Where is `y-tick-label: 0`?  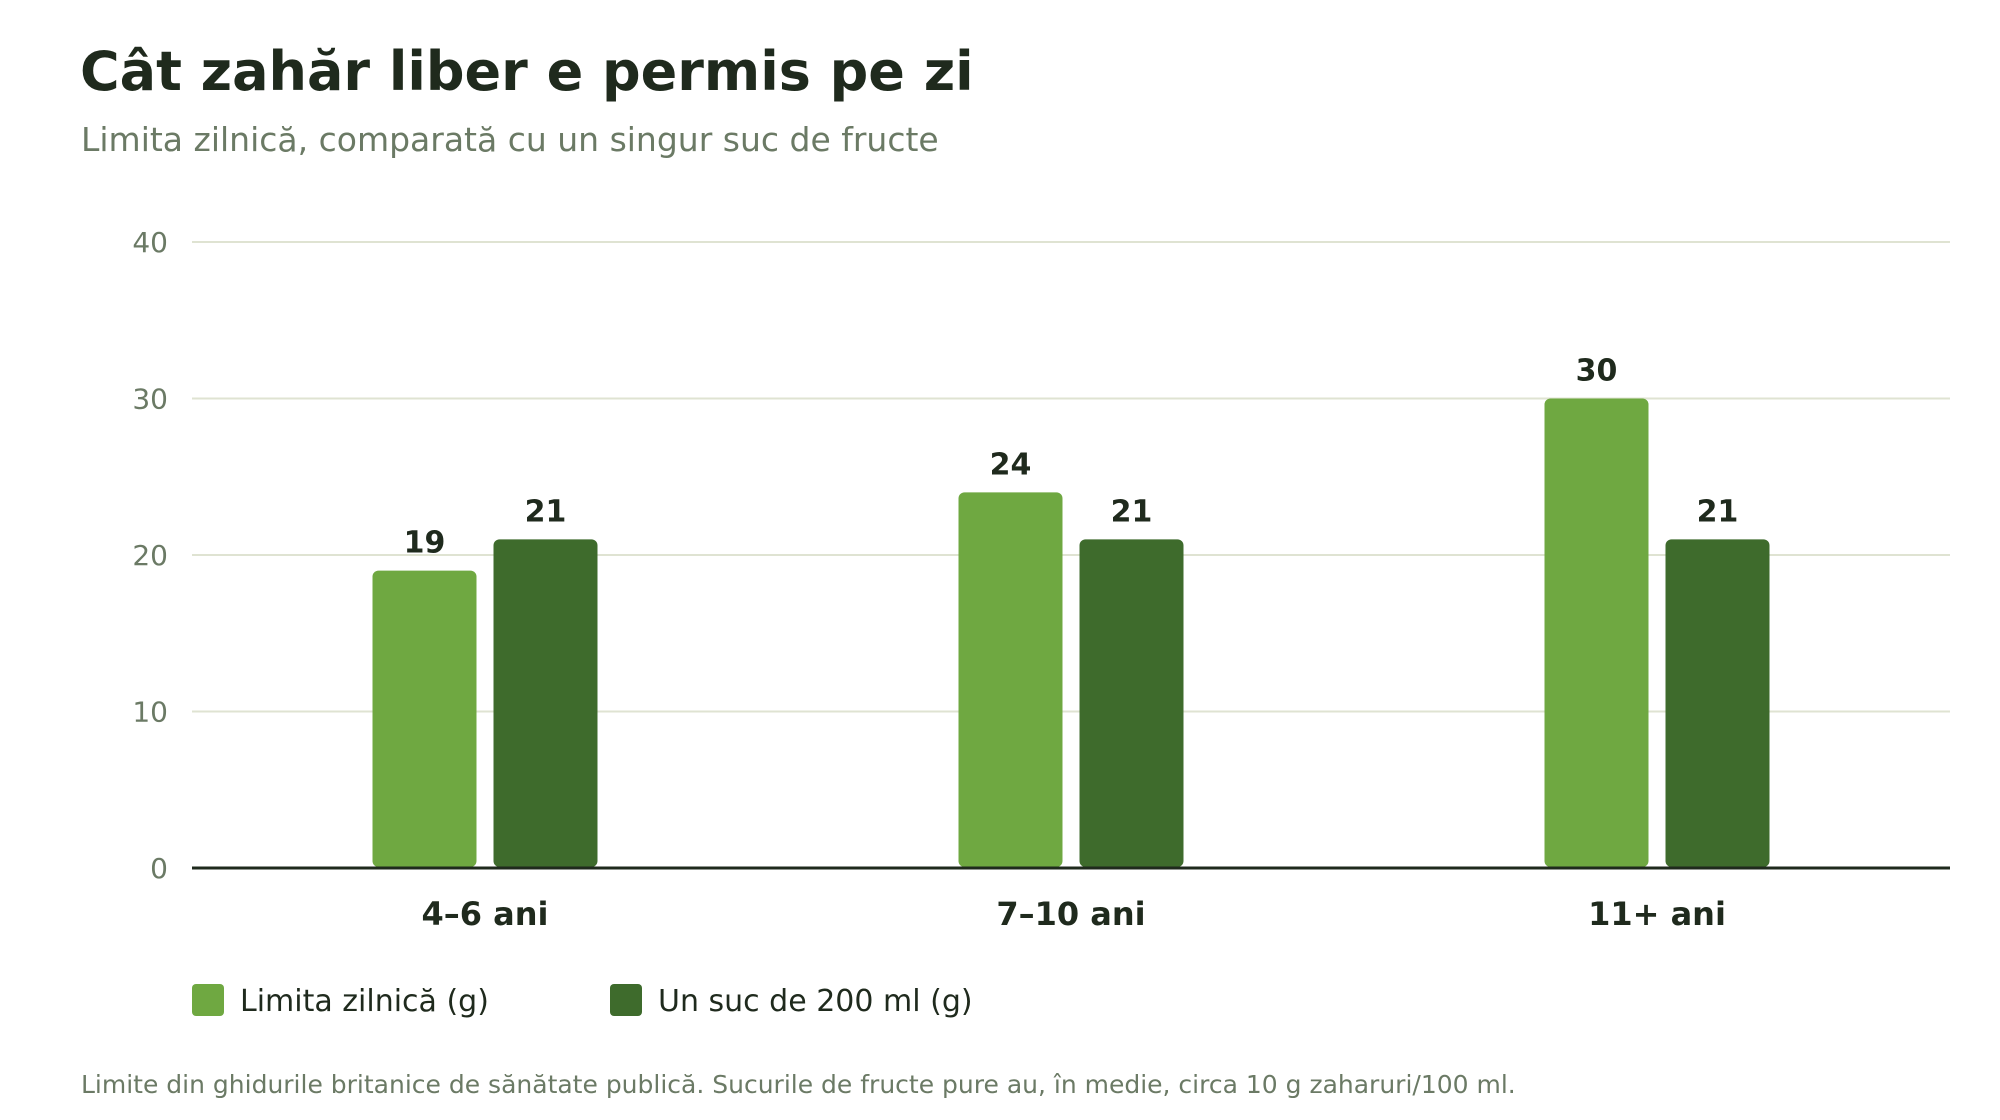 y-tick-label: 0 is located at coordinates (159, 868).